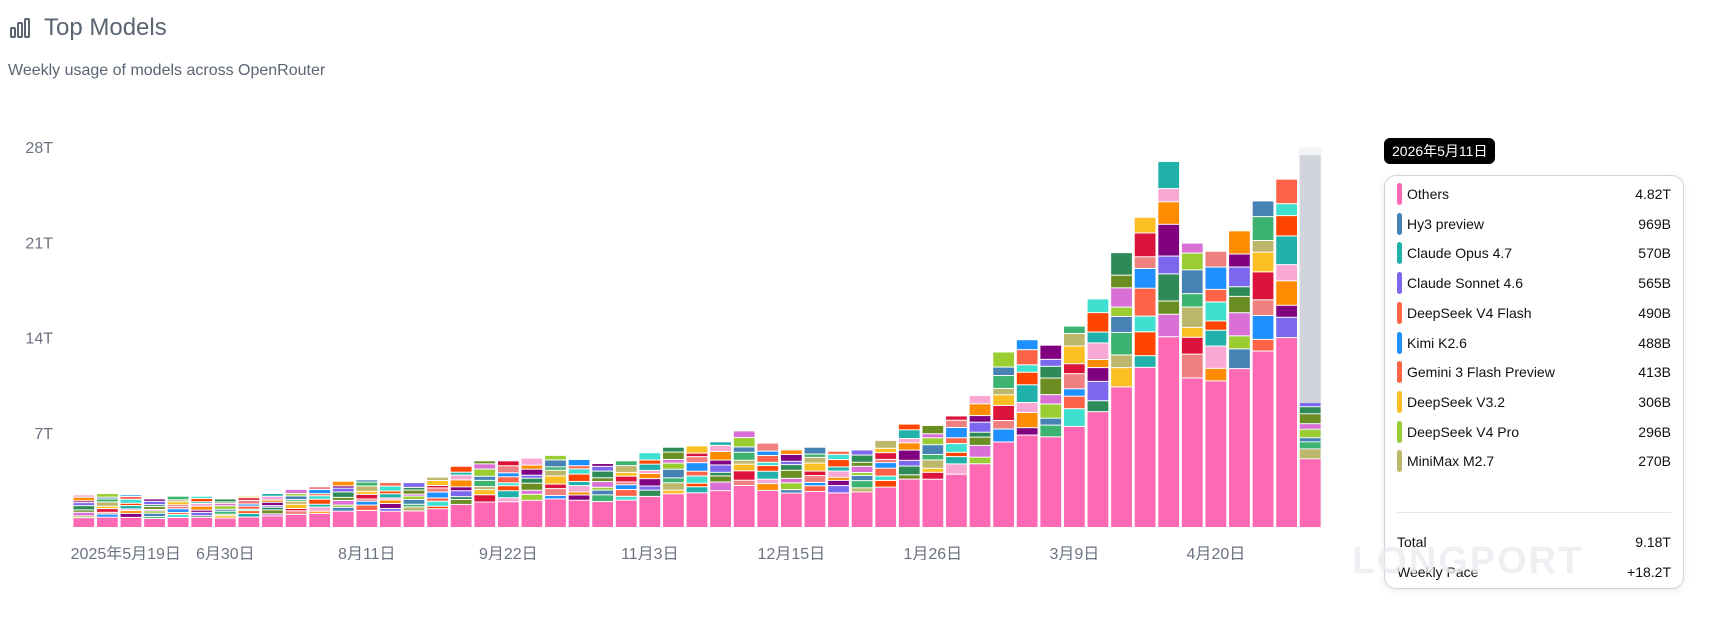 Image resolution: width=1710 pixels, height=622 pixels. What do you see at coordinates (225, 553) in the screenshot?
I see `x-tick-label: 6月30日` at bounding box center [225, 553].